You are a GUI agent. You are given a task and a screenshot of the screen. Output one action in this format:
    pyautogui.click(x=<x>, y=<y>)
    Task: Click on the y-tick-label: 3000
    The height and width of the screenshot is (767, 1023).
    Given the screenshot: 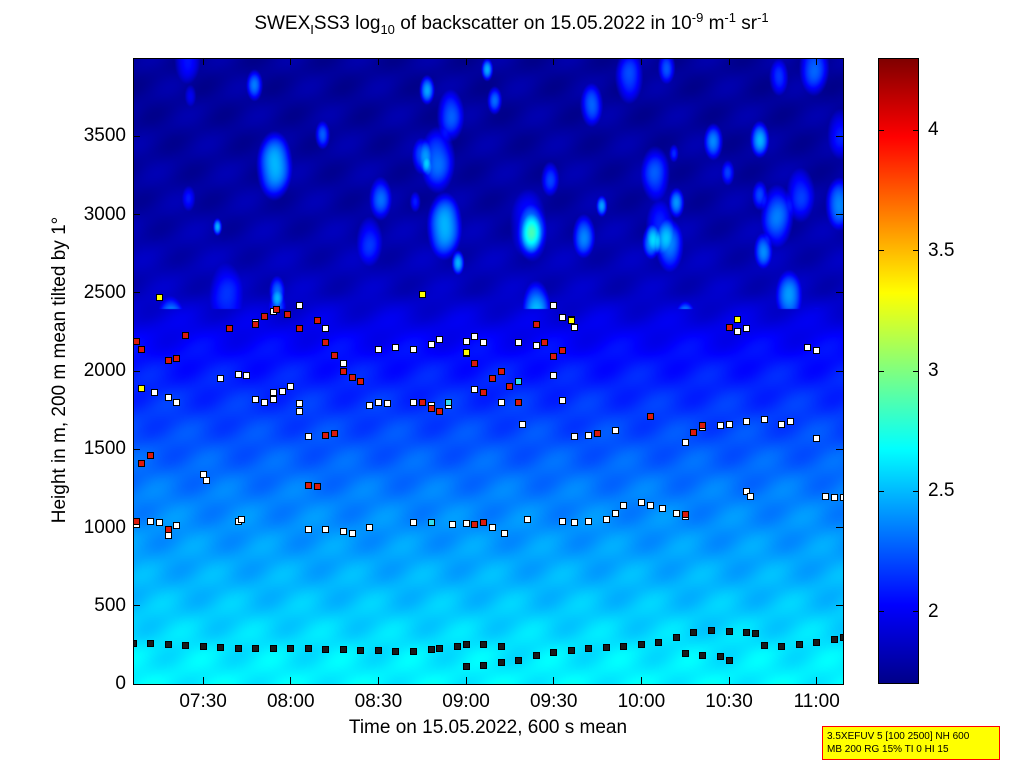 What is the action you would take?
    pyautogui.click(x=104, y=214)
    